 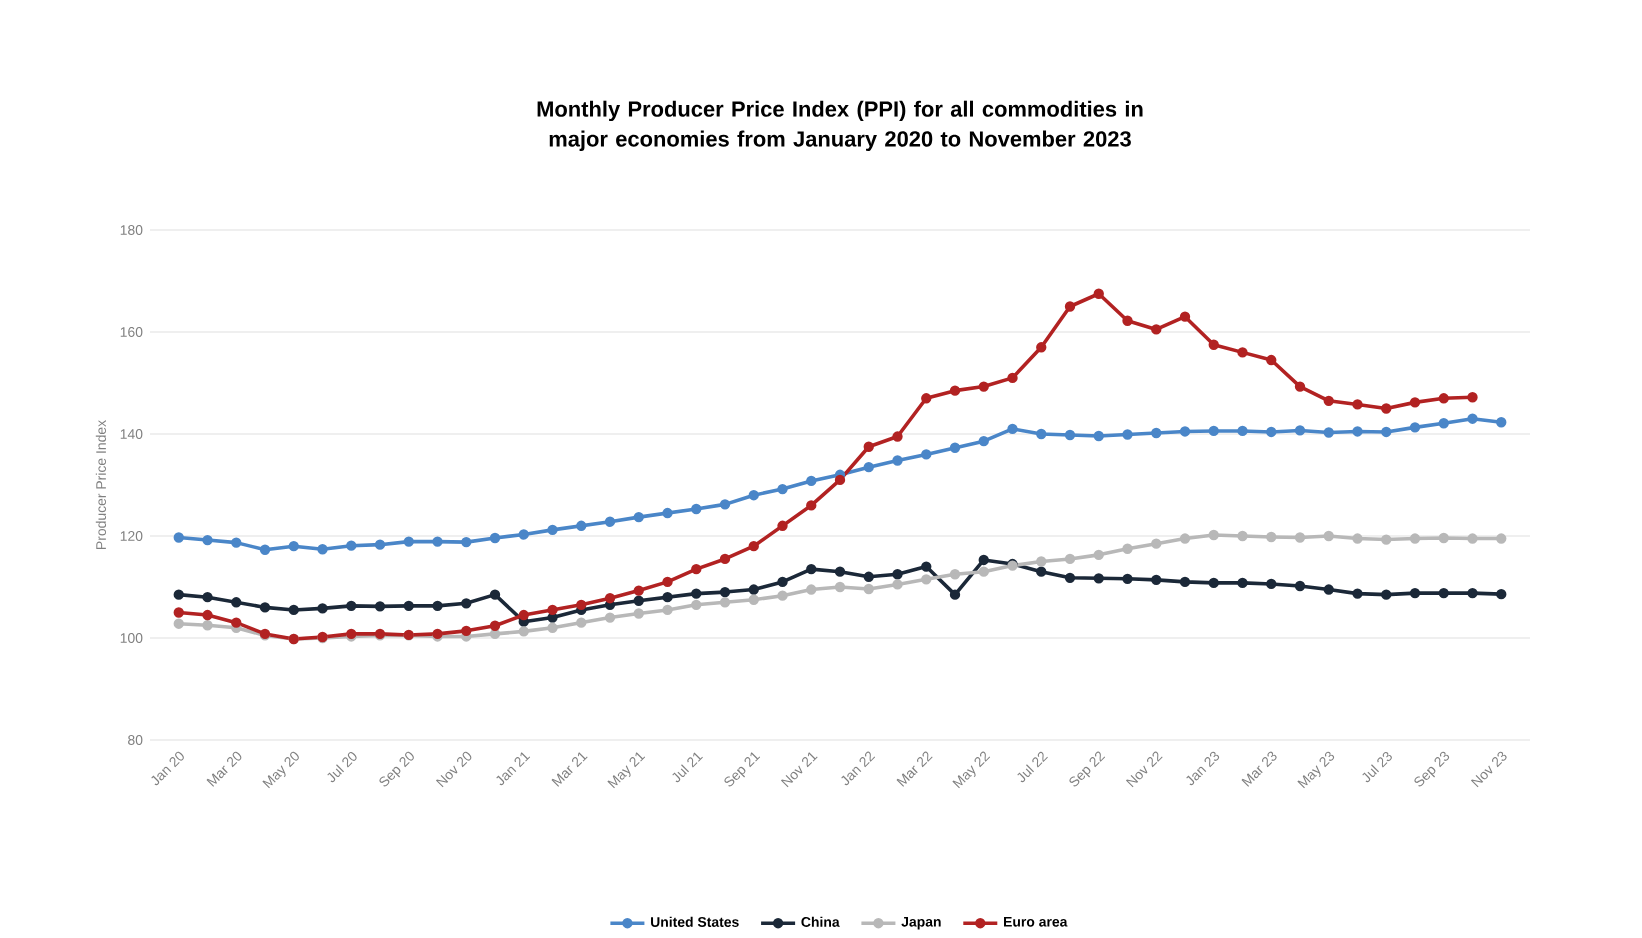 I want to click on chart-title: Monthly Producer Price Index (PPI) for all commodities in major economies from January 2020 to November 2023, so click(x=840, y=126).